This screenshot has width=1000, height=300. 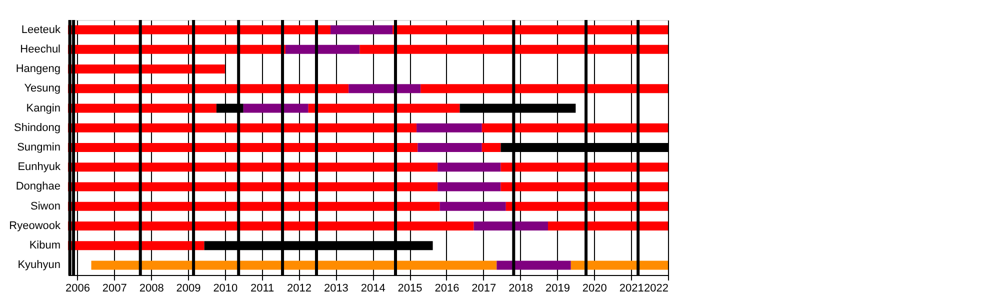 I want to click on x-tick-label: 2011, so click(x=262, y=288).